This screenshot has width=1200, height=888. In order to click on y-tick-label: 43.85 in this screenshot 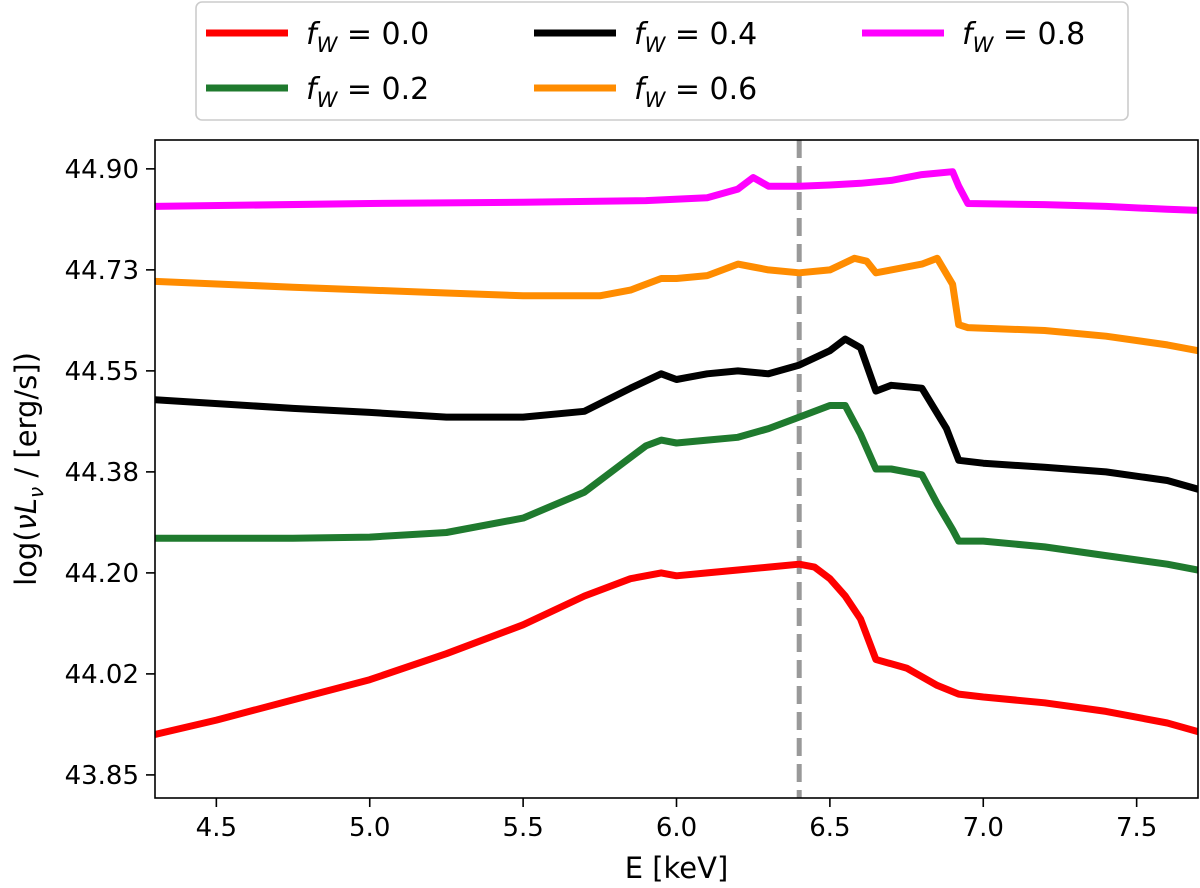, I will do `click(102, 776)`.